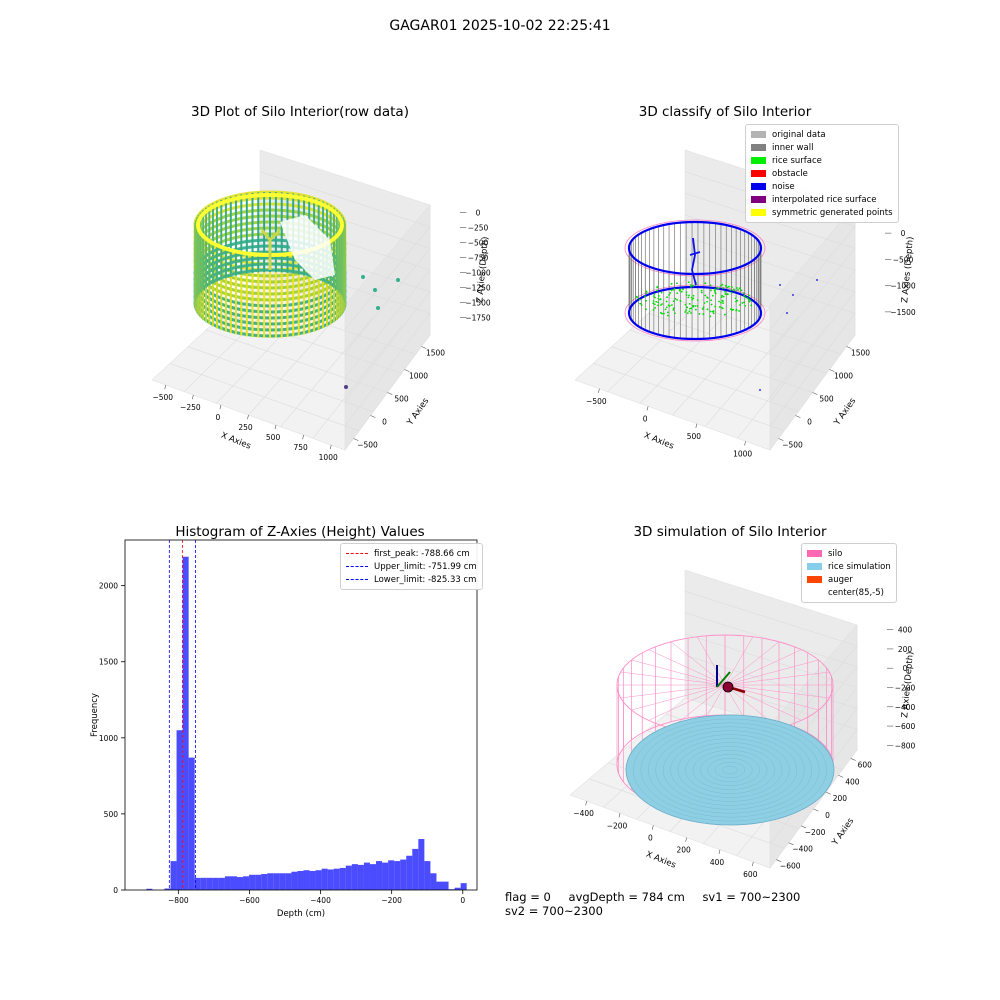 The height and width of the screenshot is (1000, 1000). What do you see at coordinates (758, 173) in the screenshot?
I see `classify-legend-swatch` at bounding box center [758, 173].